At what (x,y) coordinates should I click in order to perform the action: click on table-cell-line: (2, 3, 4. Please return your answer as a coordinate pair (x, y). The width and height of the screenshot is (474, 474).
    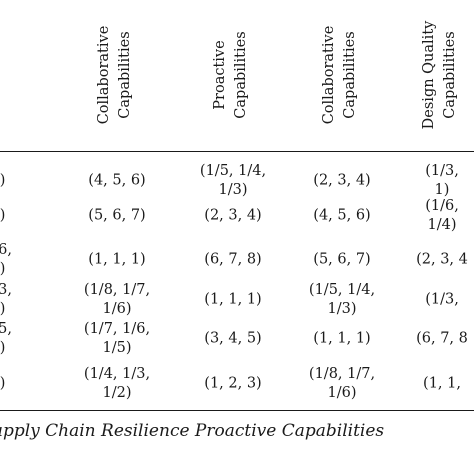
    Looking at the image, I should click on (442, 259).